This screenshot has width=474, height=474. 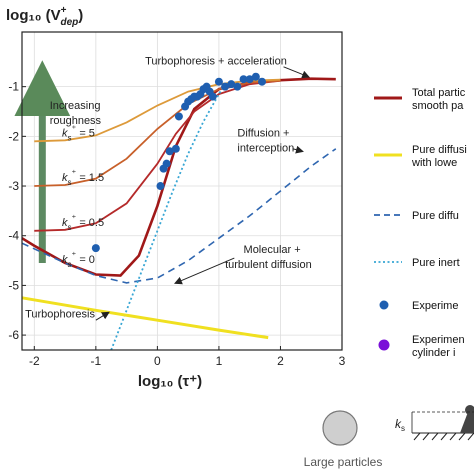 I want to click on legend-label-line2: cylinder i, so click(x=433, y=353).